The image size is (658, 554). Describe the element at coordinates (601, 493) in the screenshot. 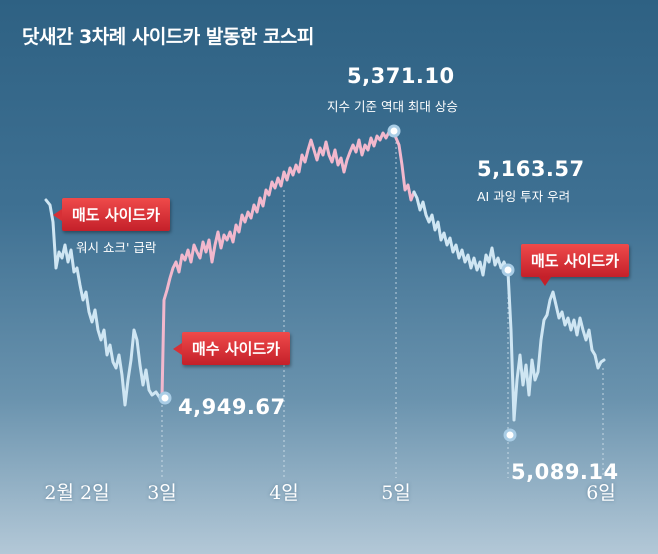

I see `x-tick-6: 6일` at that location.